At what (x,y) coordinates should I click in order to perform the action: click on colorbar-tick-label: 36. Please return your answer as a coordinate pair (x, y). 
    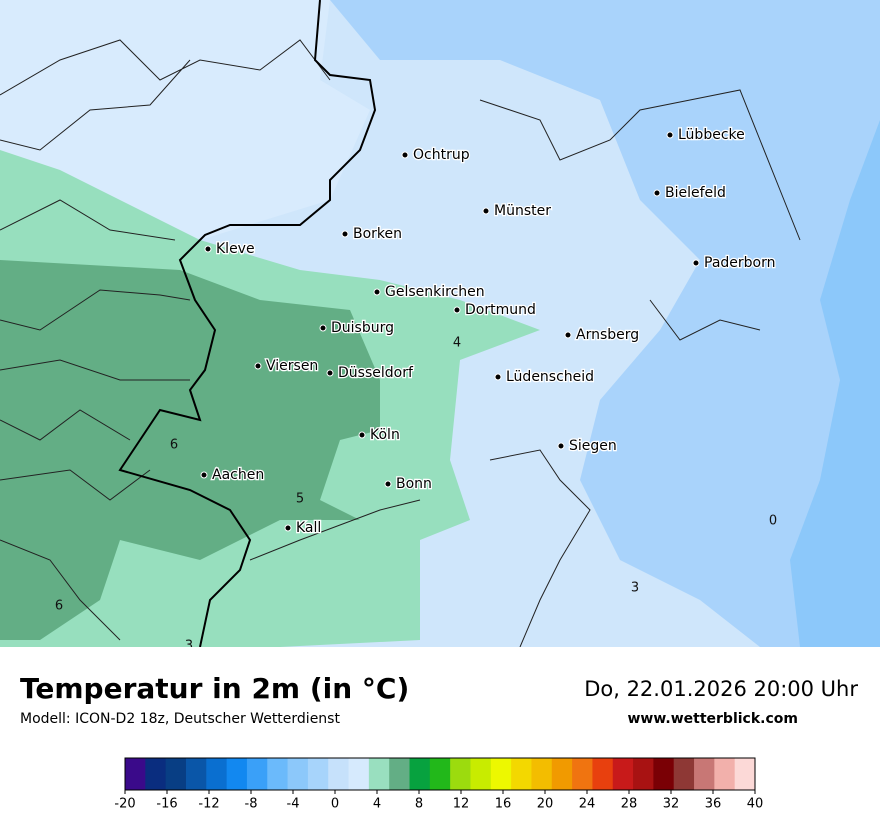
    Looking at the image, I should click on (713, 804).